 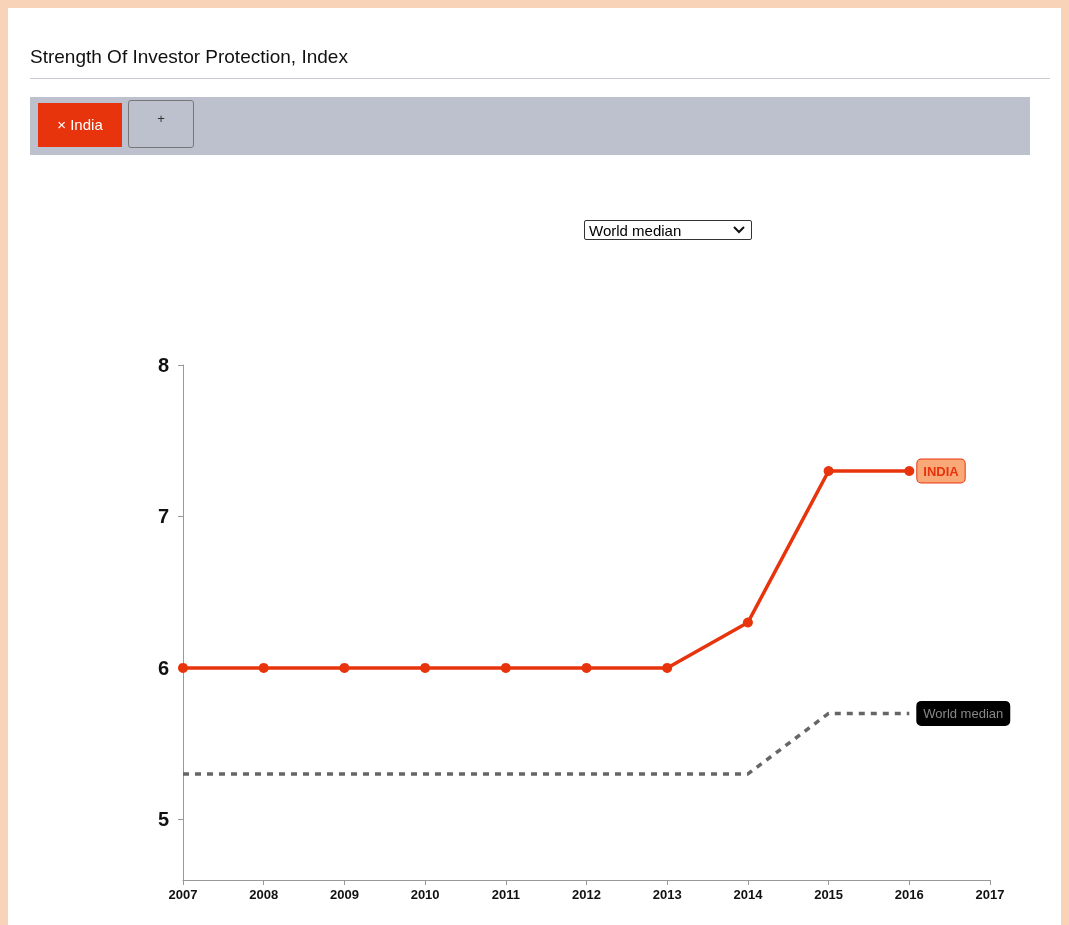 What do you see at coordinates (425, 894) in the screenshot?
I see `x-tick-label: 2010` at bounding box center [425, 894].